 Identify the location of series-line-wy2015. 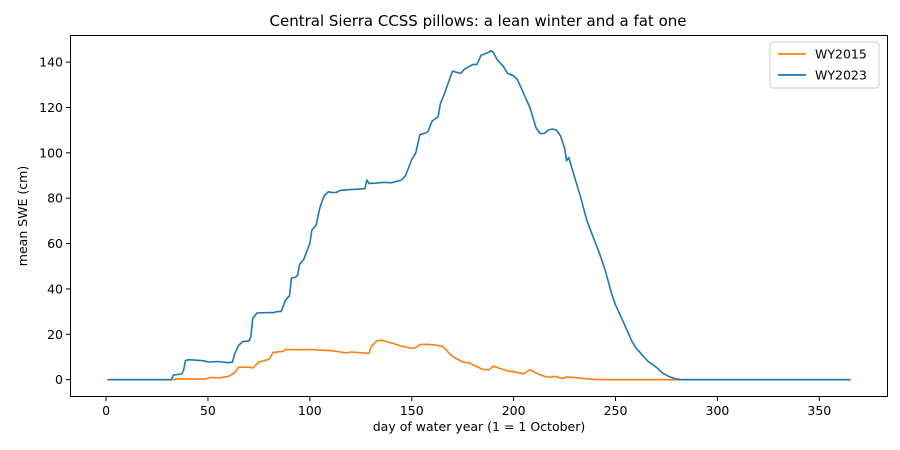
(479, 360).